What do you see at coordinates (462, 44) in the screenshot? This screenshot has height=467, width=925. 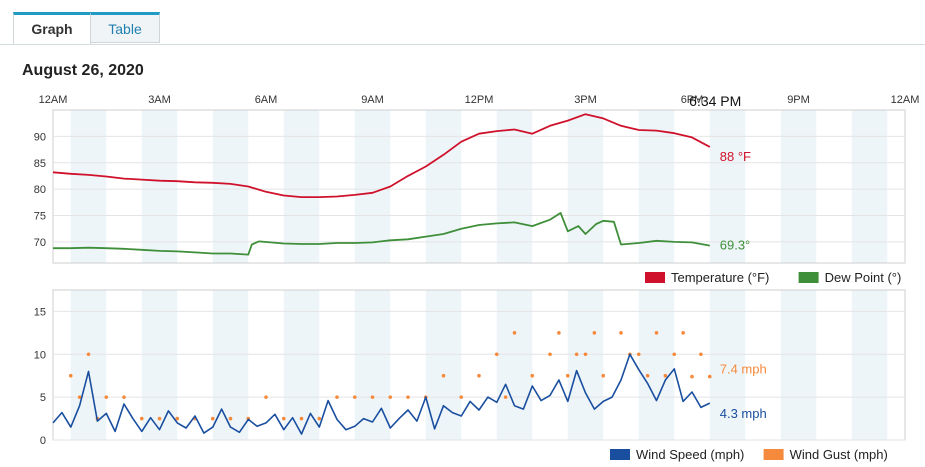 I see `tab-divider` at bounding box center [462, 44].